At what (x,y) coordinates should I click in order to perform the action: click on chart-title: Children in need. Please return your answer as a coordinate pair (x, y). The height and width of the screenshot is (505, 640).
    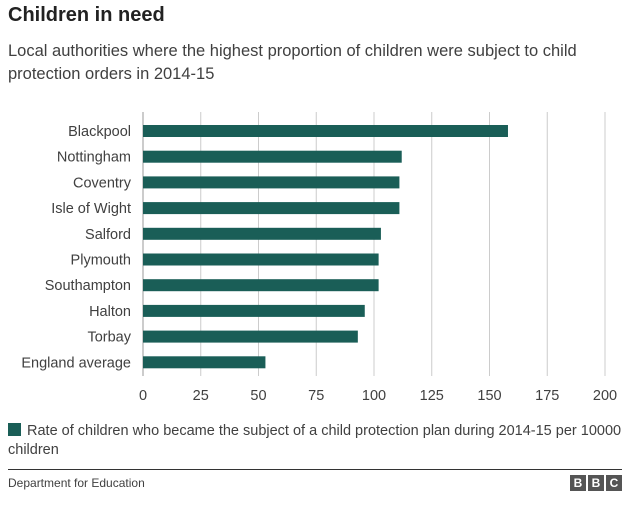
    Looking at the image, I should click on (86, 15).